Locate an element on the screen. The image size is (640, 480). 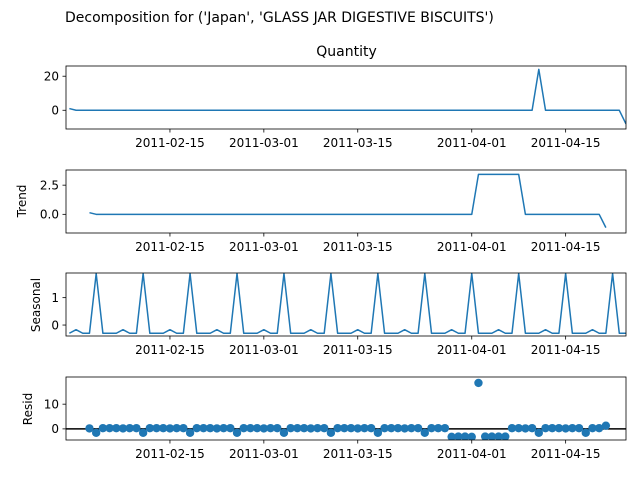
panel-frame-quantity is located at coordinates (346, 97).